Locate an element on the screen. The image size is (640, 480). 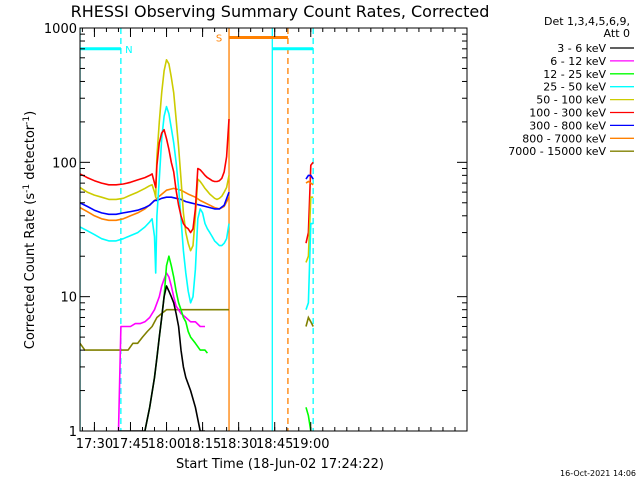
legend-header-line-1: Det 1,3,4,5,6,9, is located at coordinates (587, 21).